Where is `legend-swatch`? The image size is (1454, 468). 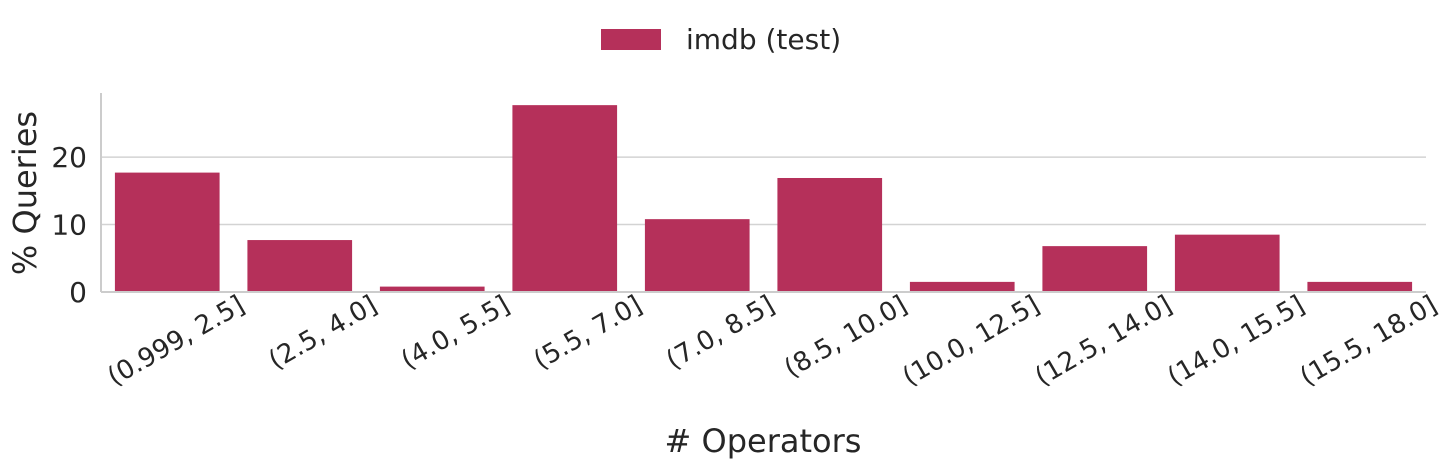 legend-swatch is located at coordinates (631, 39).